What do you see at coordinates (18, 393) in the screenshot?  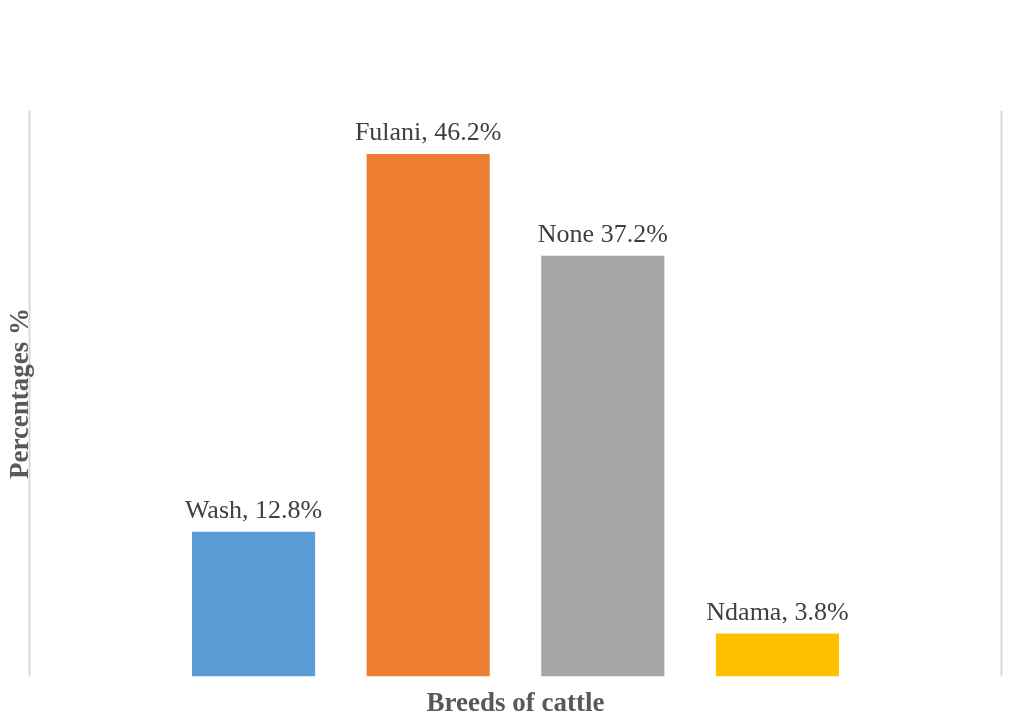 I see `y-axis-title: Percentages %` at bounding box center [18, 393].